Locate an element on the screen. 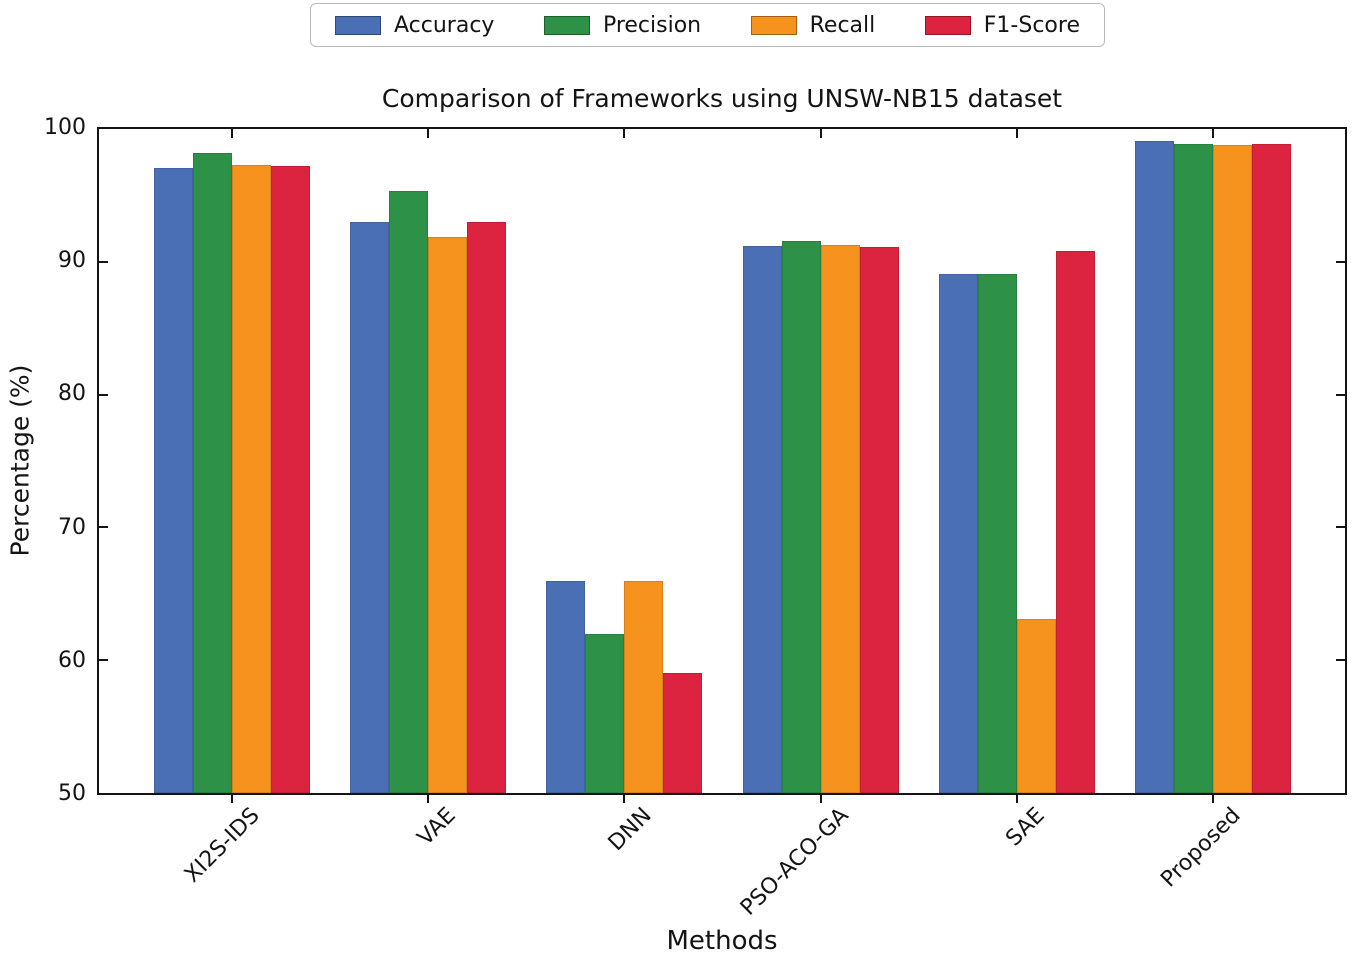 The height and width of the screenshot is (968, 1356). legend-item-accuracy: Accuracy is located at coordinates (414, 25).